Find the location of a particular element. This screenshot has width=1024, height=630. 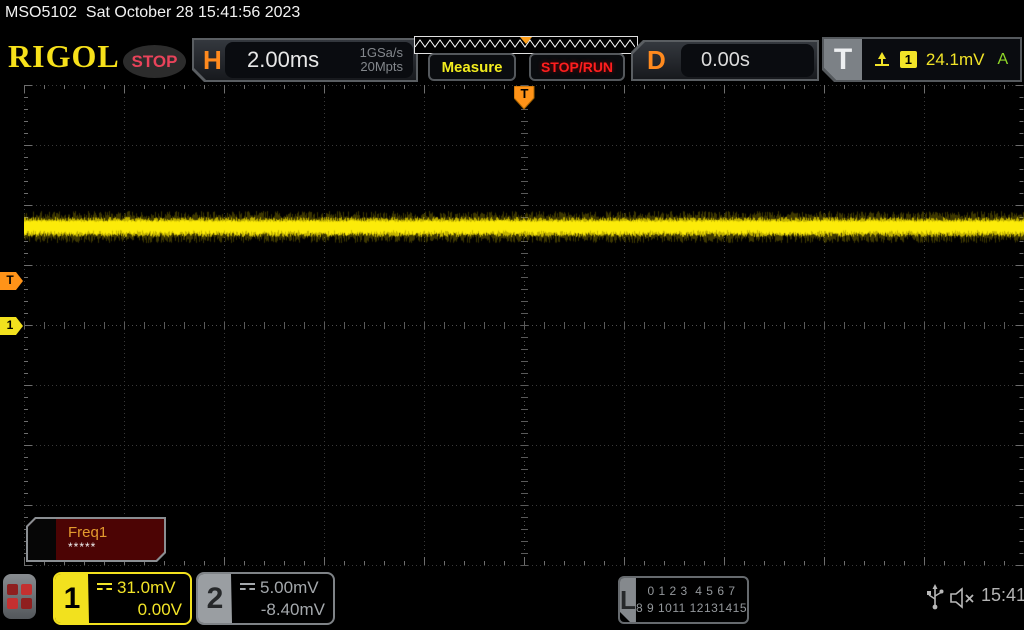

horizontal-label: H is located at coordinates (212, 60).